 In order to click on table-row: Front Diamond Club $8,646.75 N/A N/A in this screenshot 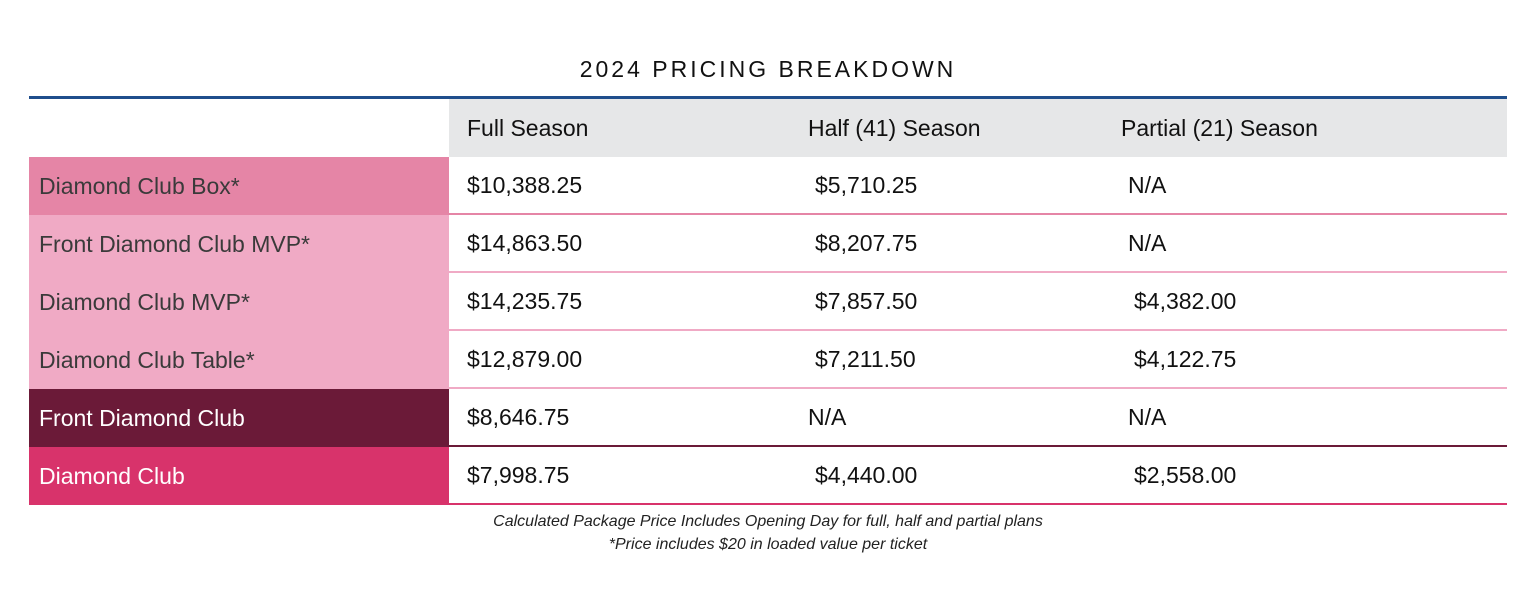, I will do `click(768, 418)`.